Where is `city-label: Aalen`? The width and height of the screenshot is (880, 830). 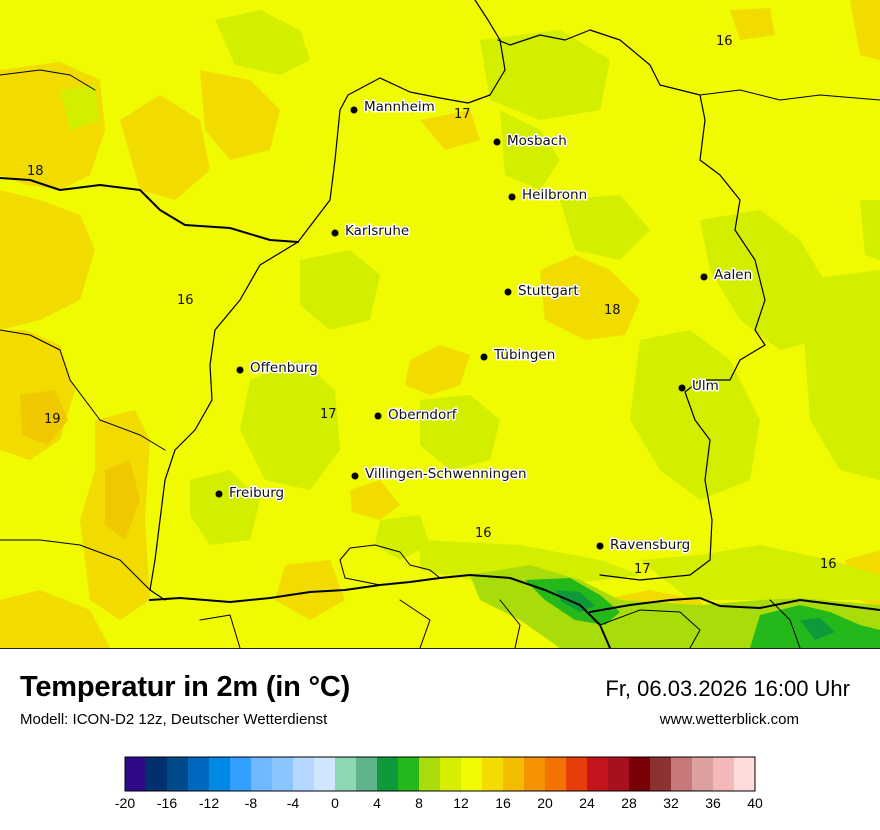 city-label: Aalen is located at coordinates (733, 275).